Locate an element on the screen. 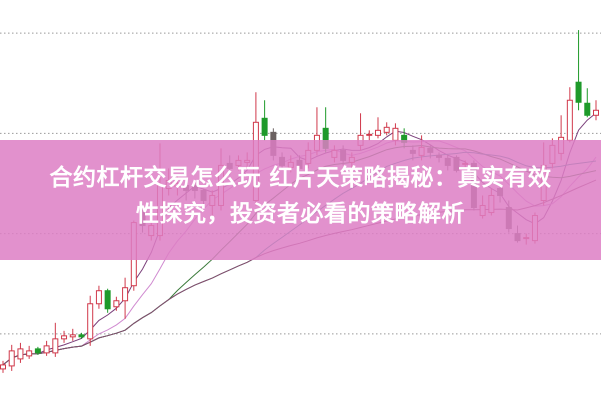  headline-line1: 合约杠杆交易怎么玩 红片天策略揭秘：真实有效 is located at coordinates (300, 178).